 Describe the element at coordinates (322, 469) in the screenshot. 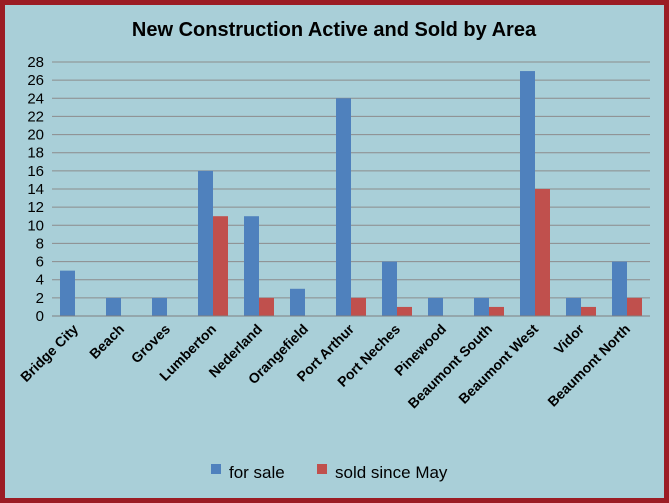

I see `legend-swatch-sold-since-may` at that location.